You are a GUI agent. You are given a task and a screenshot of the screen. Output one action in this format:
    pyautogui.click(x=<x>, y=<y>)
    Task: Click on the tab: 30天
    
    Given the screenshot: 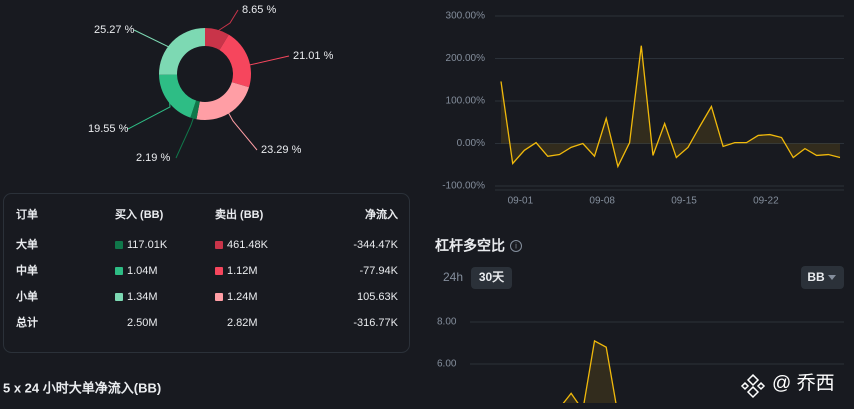 What is the action you would take?
    pyautogui.click(x=492, y=277)
    